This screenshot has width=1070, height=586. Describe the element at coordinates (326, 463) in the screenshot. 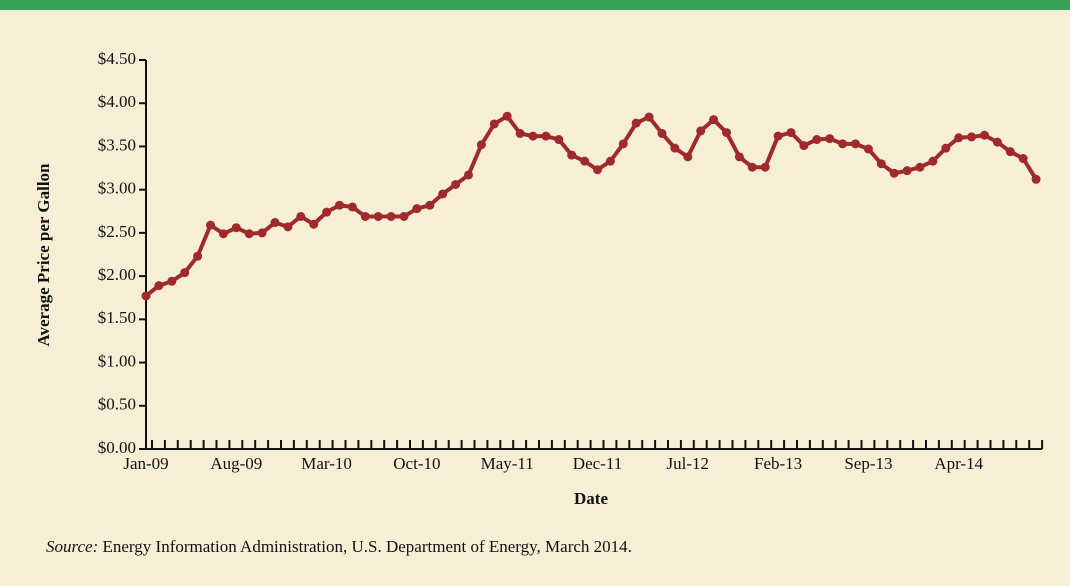

I see `x-tick-label: Mar-10` at that location.